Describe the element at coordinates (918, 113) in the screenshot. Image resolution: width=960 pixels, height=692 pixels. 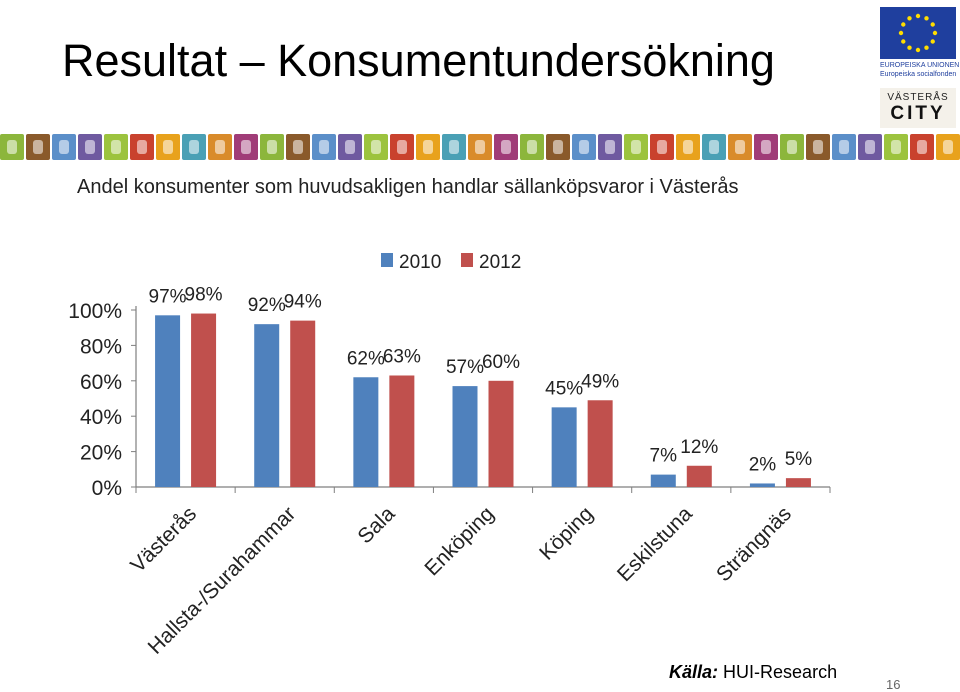
I see `city-logo-line2: CITY` at that location.